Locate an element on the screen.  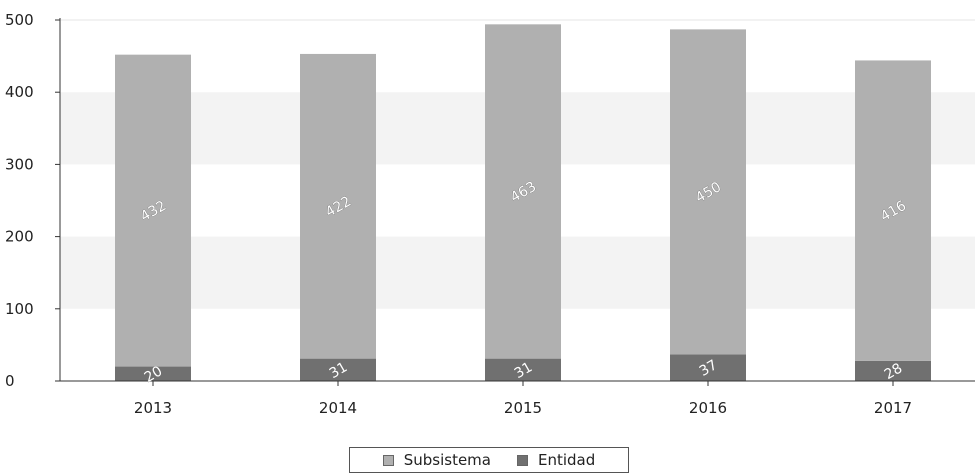
bar-entidad-2016 is located at coordinates (708, 367).